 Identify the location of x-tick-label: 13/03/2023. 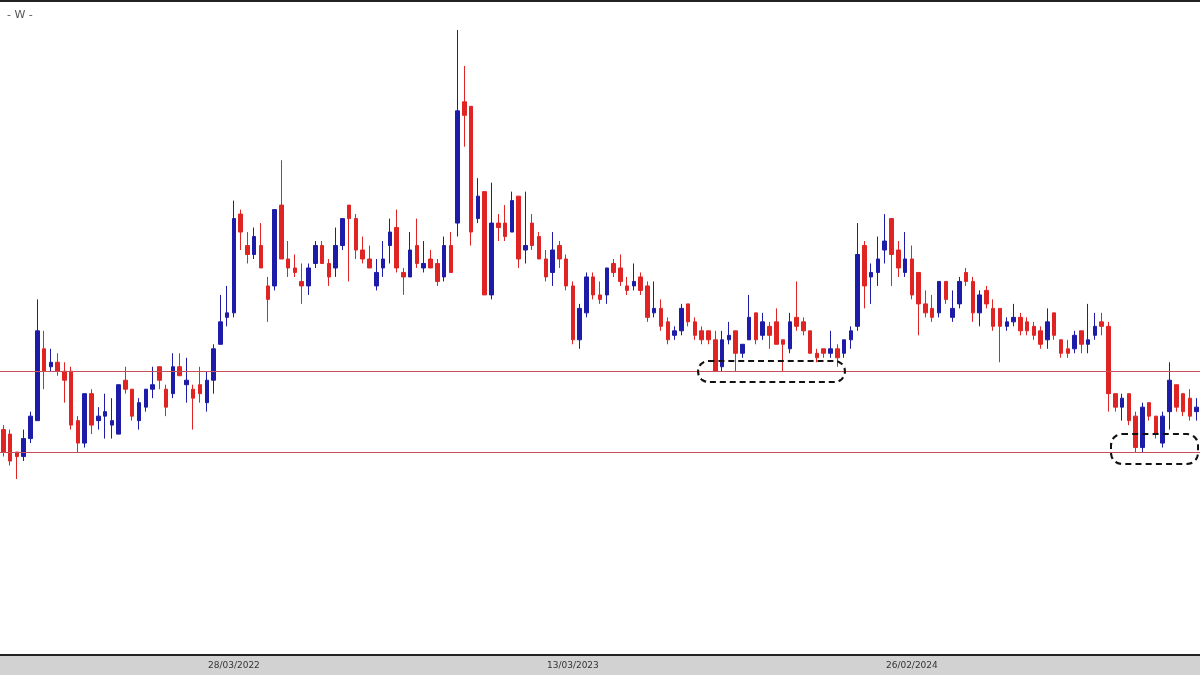
(572, 664).